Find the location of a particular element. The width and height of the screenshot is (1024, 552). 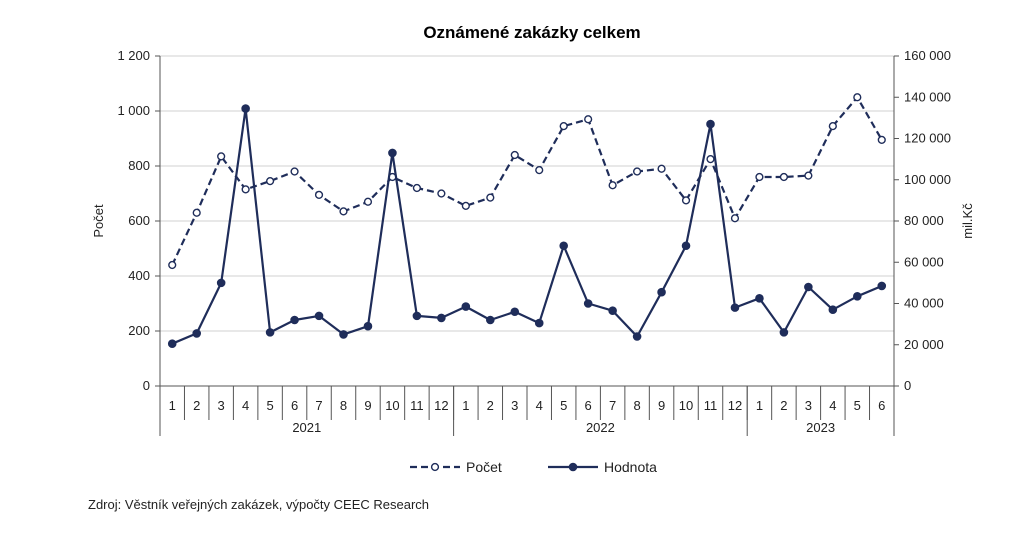

left-tick-label: 1 200 is located at coordinates (133, 55).